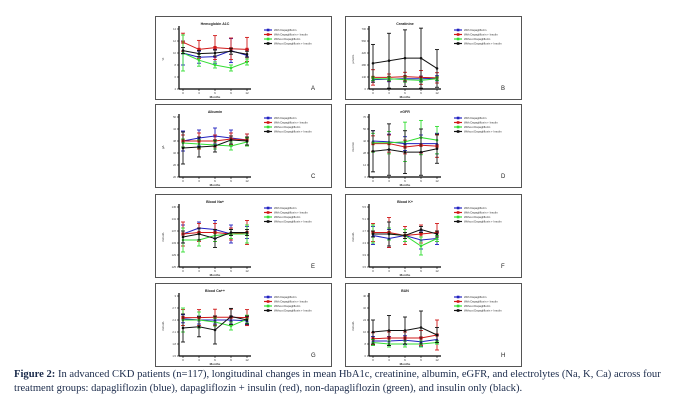  I want to click on chart-title: Creatinine, so click(405, 24).